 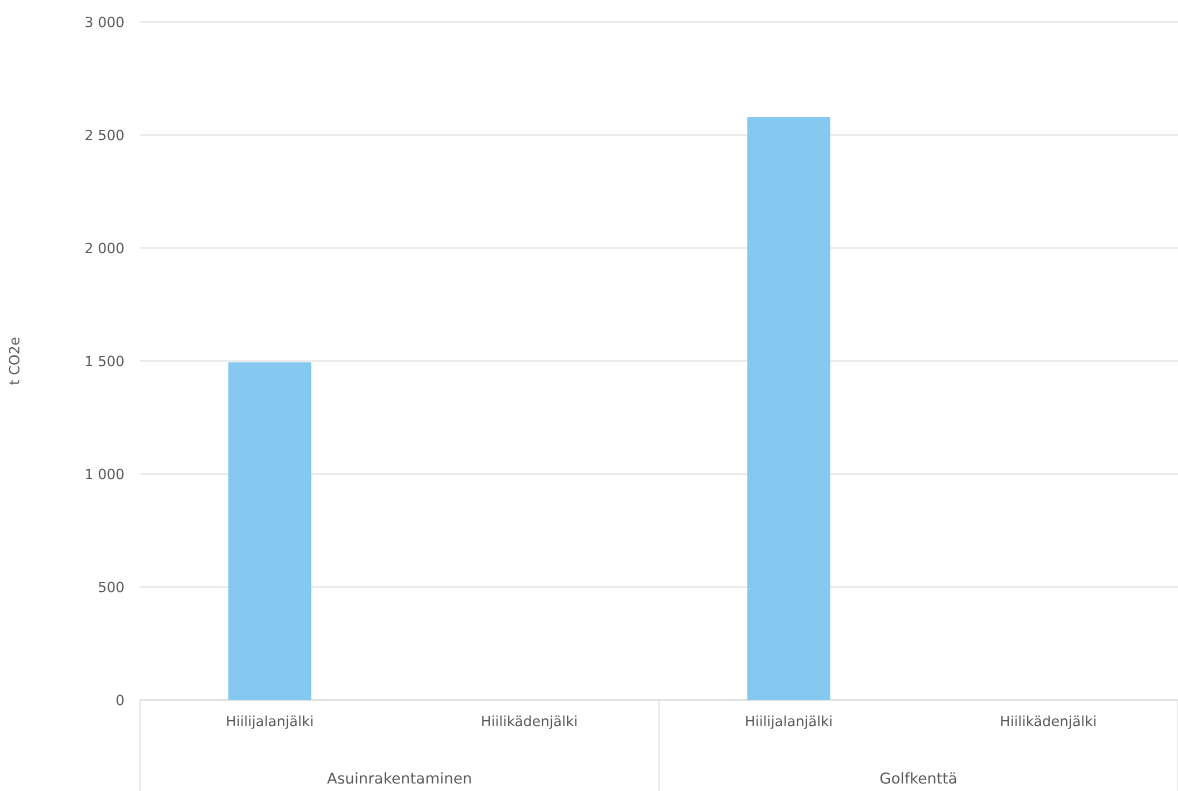 I want to click on y-tick-label: 1 000, so click(x=105, y=474).